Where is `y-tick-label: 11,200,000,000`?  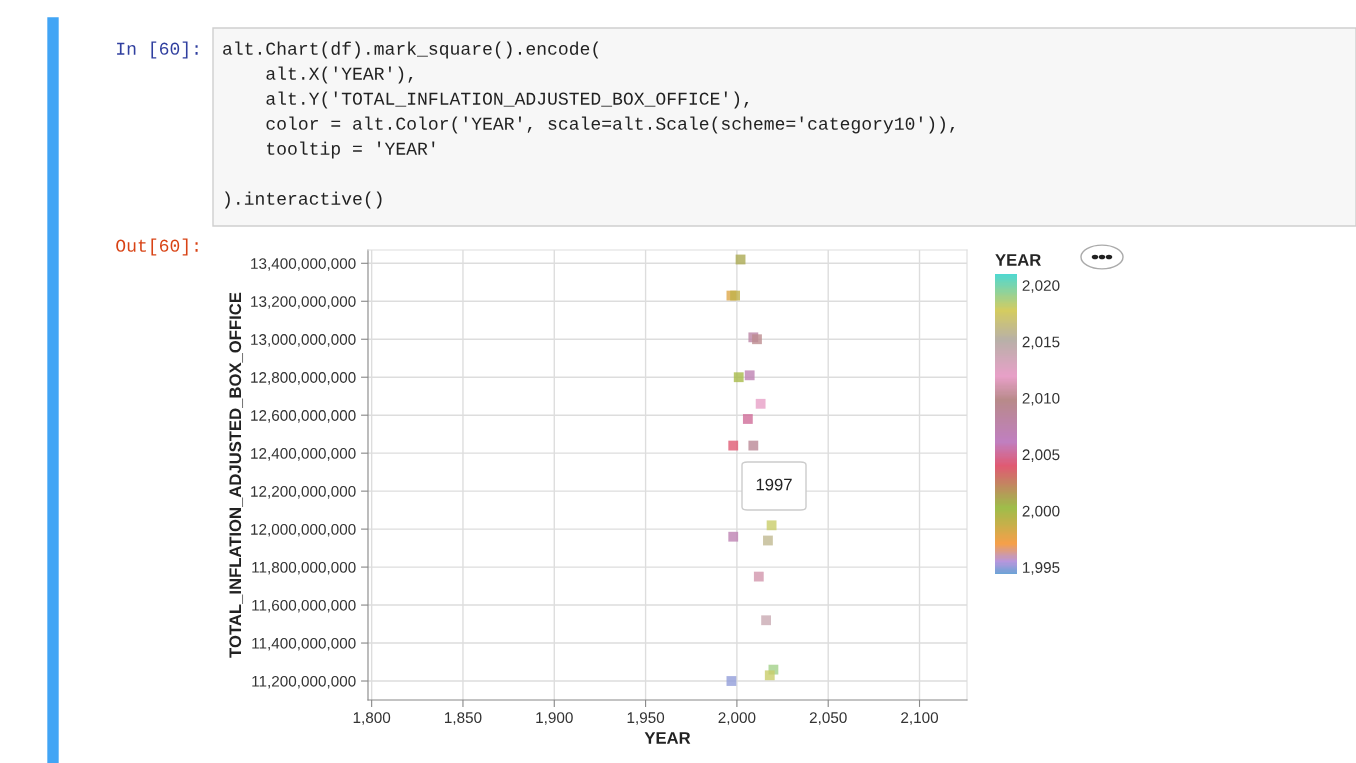
y-tick-label: 11,200,000,000 is located at coordinates (304, 682).